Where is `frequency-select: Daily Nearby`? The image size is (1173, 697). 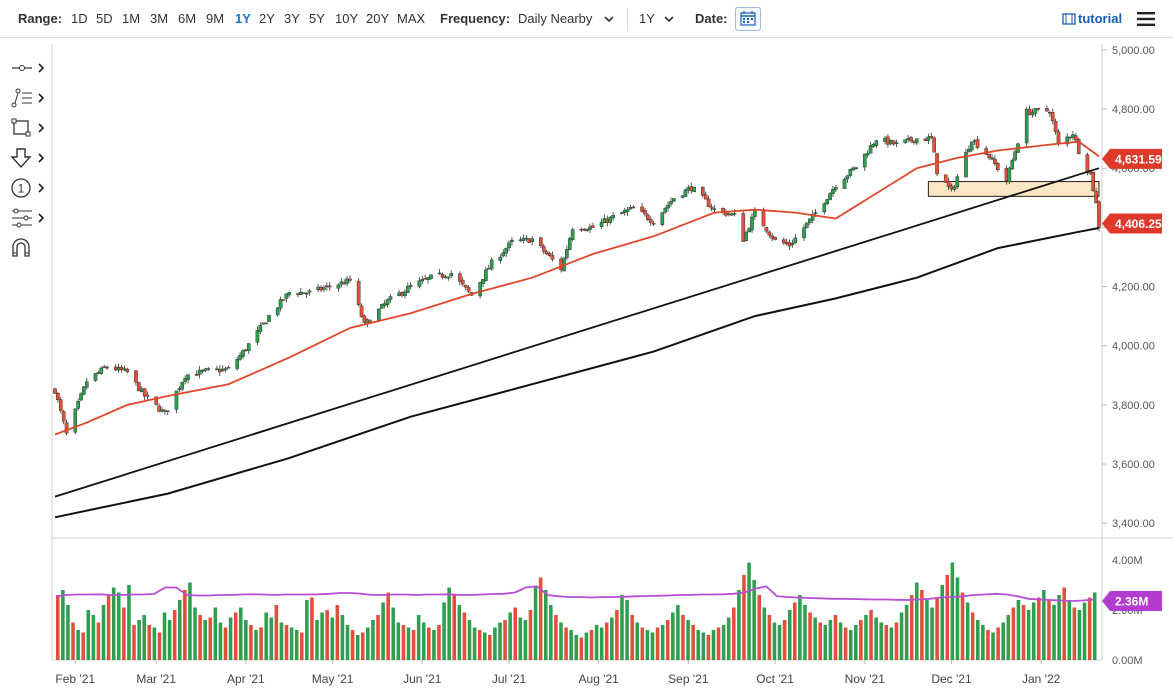
frequency-select: Daily Nearby is located at coordinates (555, 18).